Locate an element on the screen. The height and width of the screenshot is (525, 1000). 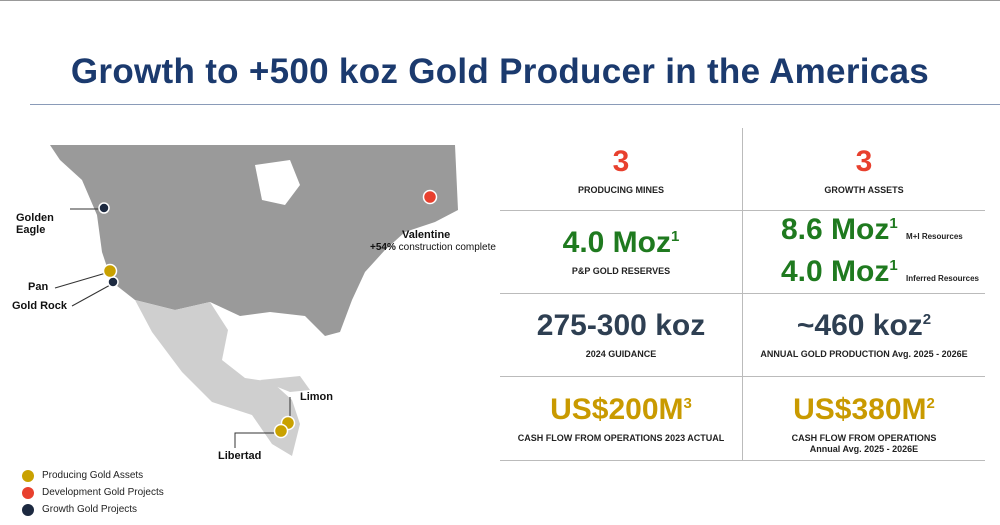
stat-cell: 3 GROWTH ASSETS is located at coordinates (864, 170).